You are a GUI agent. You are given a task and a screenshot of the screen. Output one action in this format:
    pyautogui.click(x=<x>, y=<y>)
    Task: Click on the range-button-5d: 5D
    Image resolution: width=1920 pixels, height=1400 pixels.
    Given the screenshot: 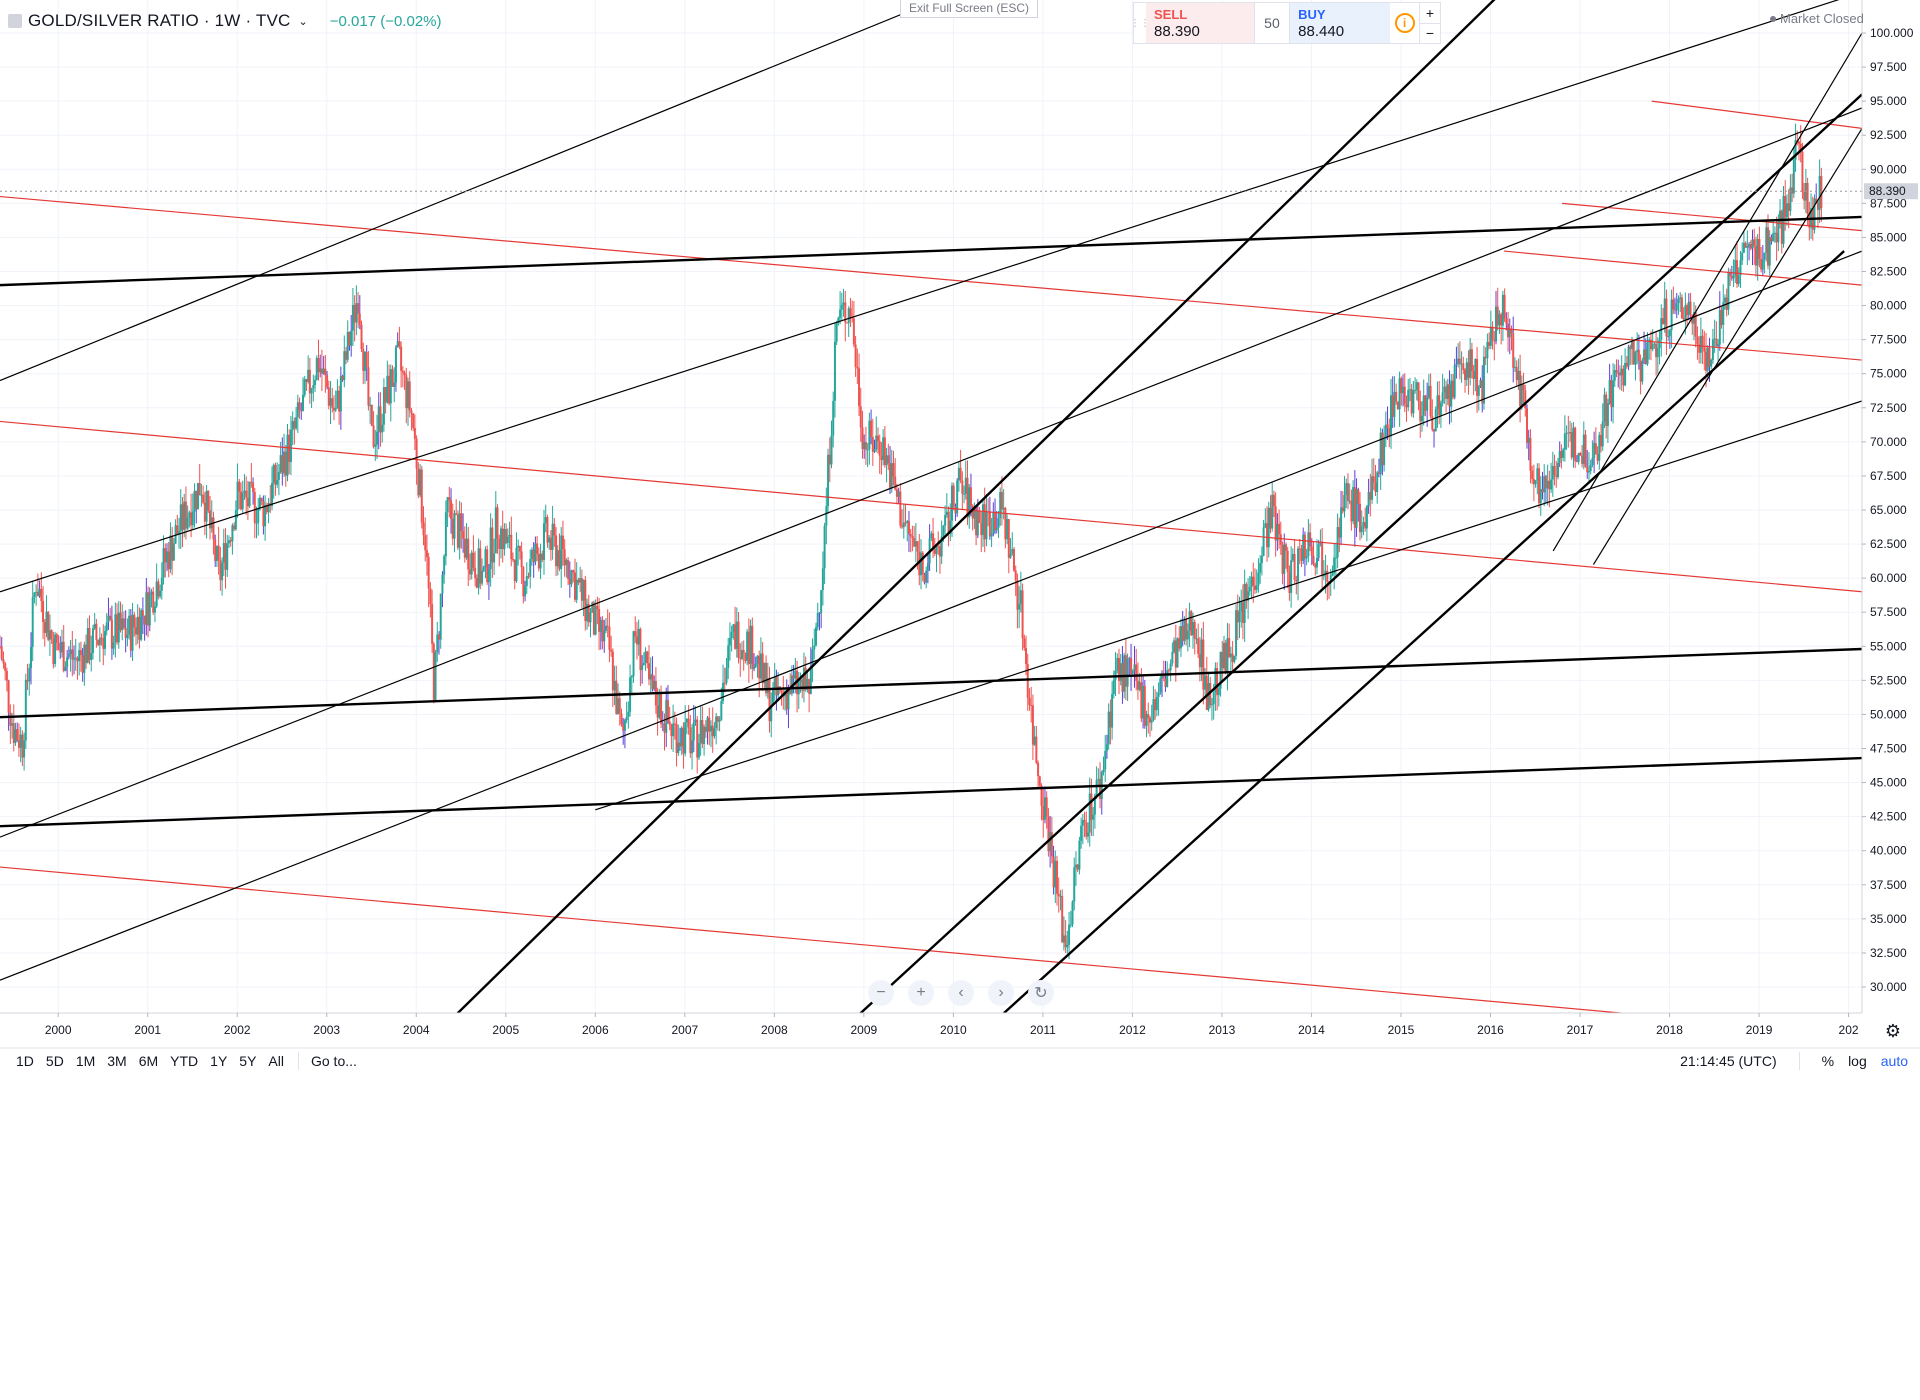 What is the action you would take?
    pyautogui.click(x=54, y=1061)
    